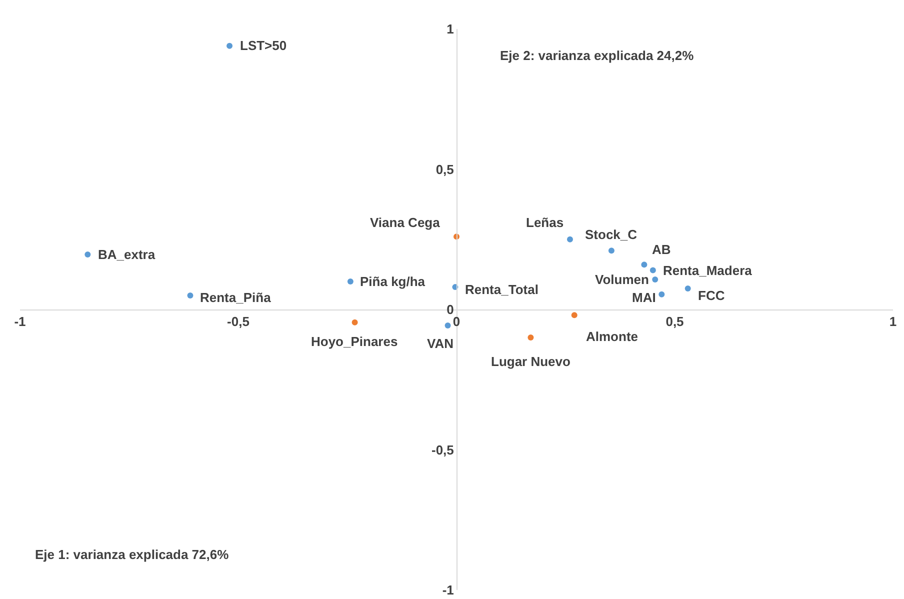 This screenshot has width=904, height=599. I want to click on annotation: AB, so click(661, 249).